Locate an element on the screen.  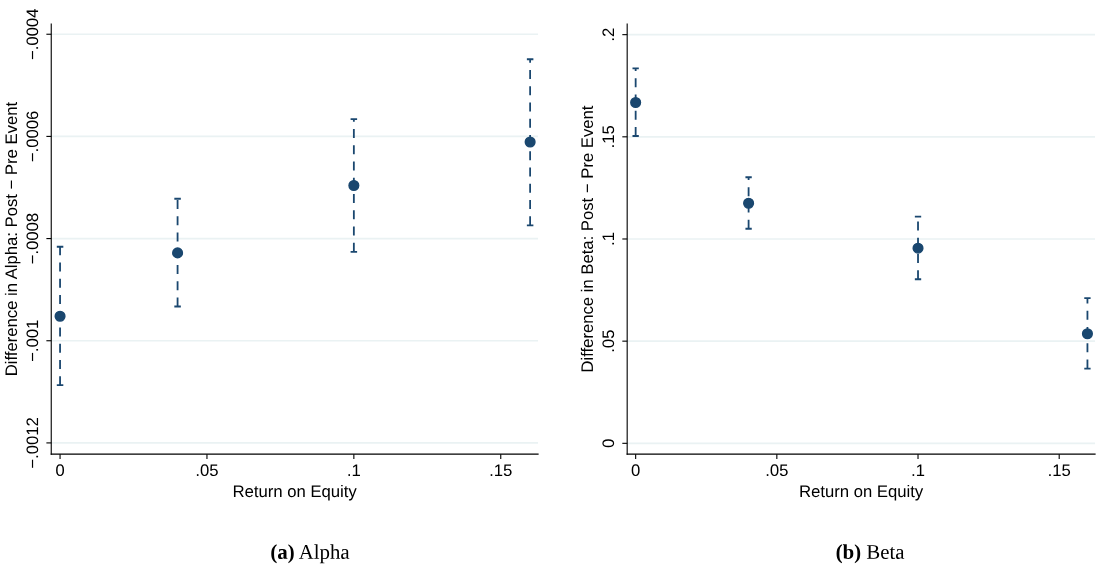
y-tick-label: 0 is located at coordinates (608, 443).